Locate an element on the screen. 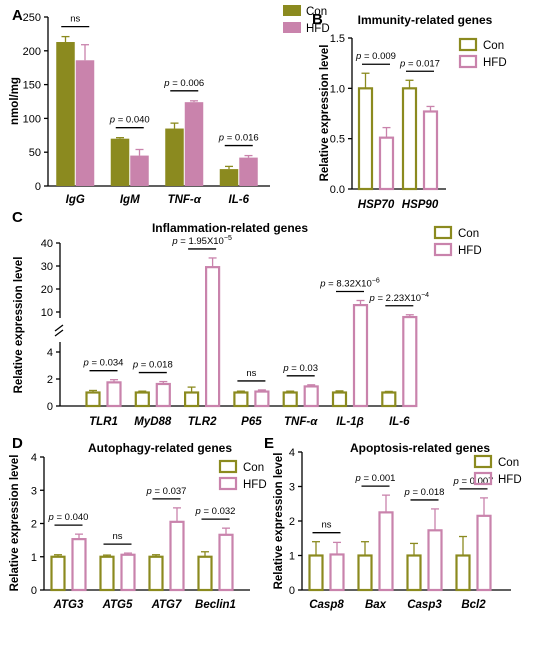 The height and width of the screenshot is (656, 550). legend-swatch-C-con is located at coordinates (443, 232).